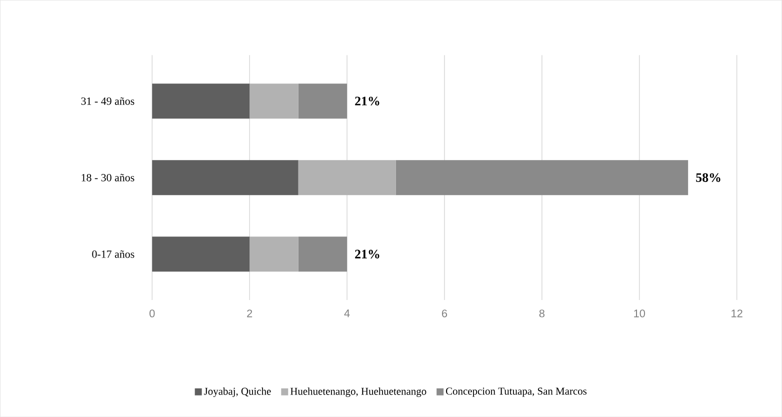 Image resolution: width=782 pixels, height=417 pixels. What do you see at coordinates (237, 392) in the screenshot?
I see `legend-label: Joyabaj, Quiche` at bounding box center [237, 392].